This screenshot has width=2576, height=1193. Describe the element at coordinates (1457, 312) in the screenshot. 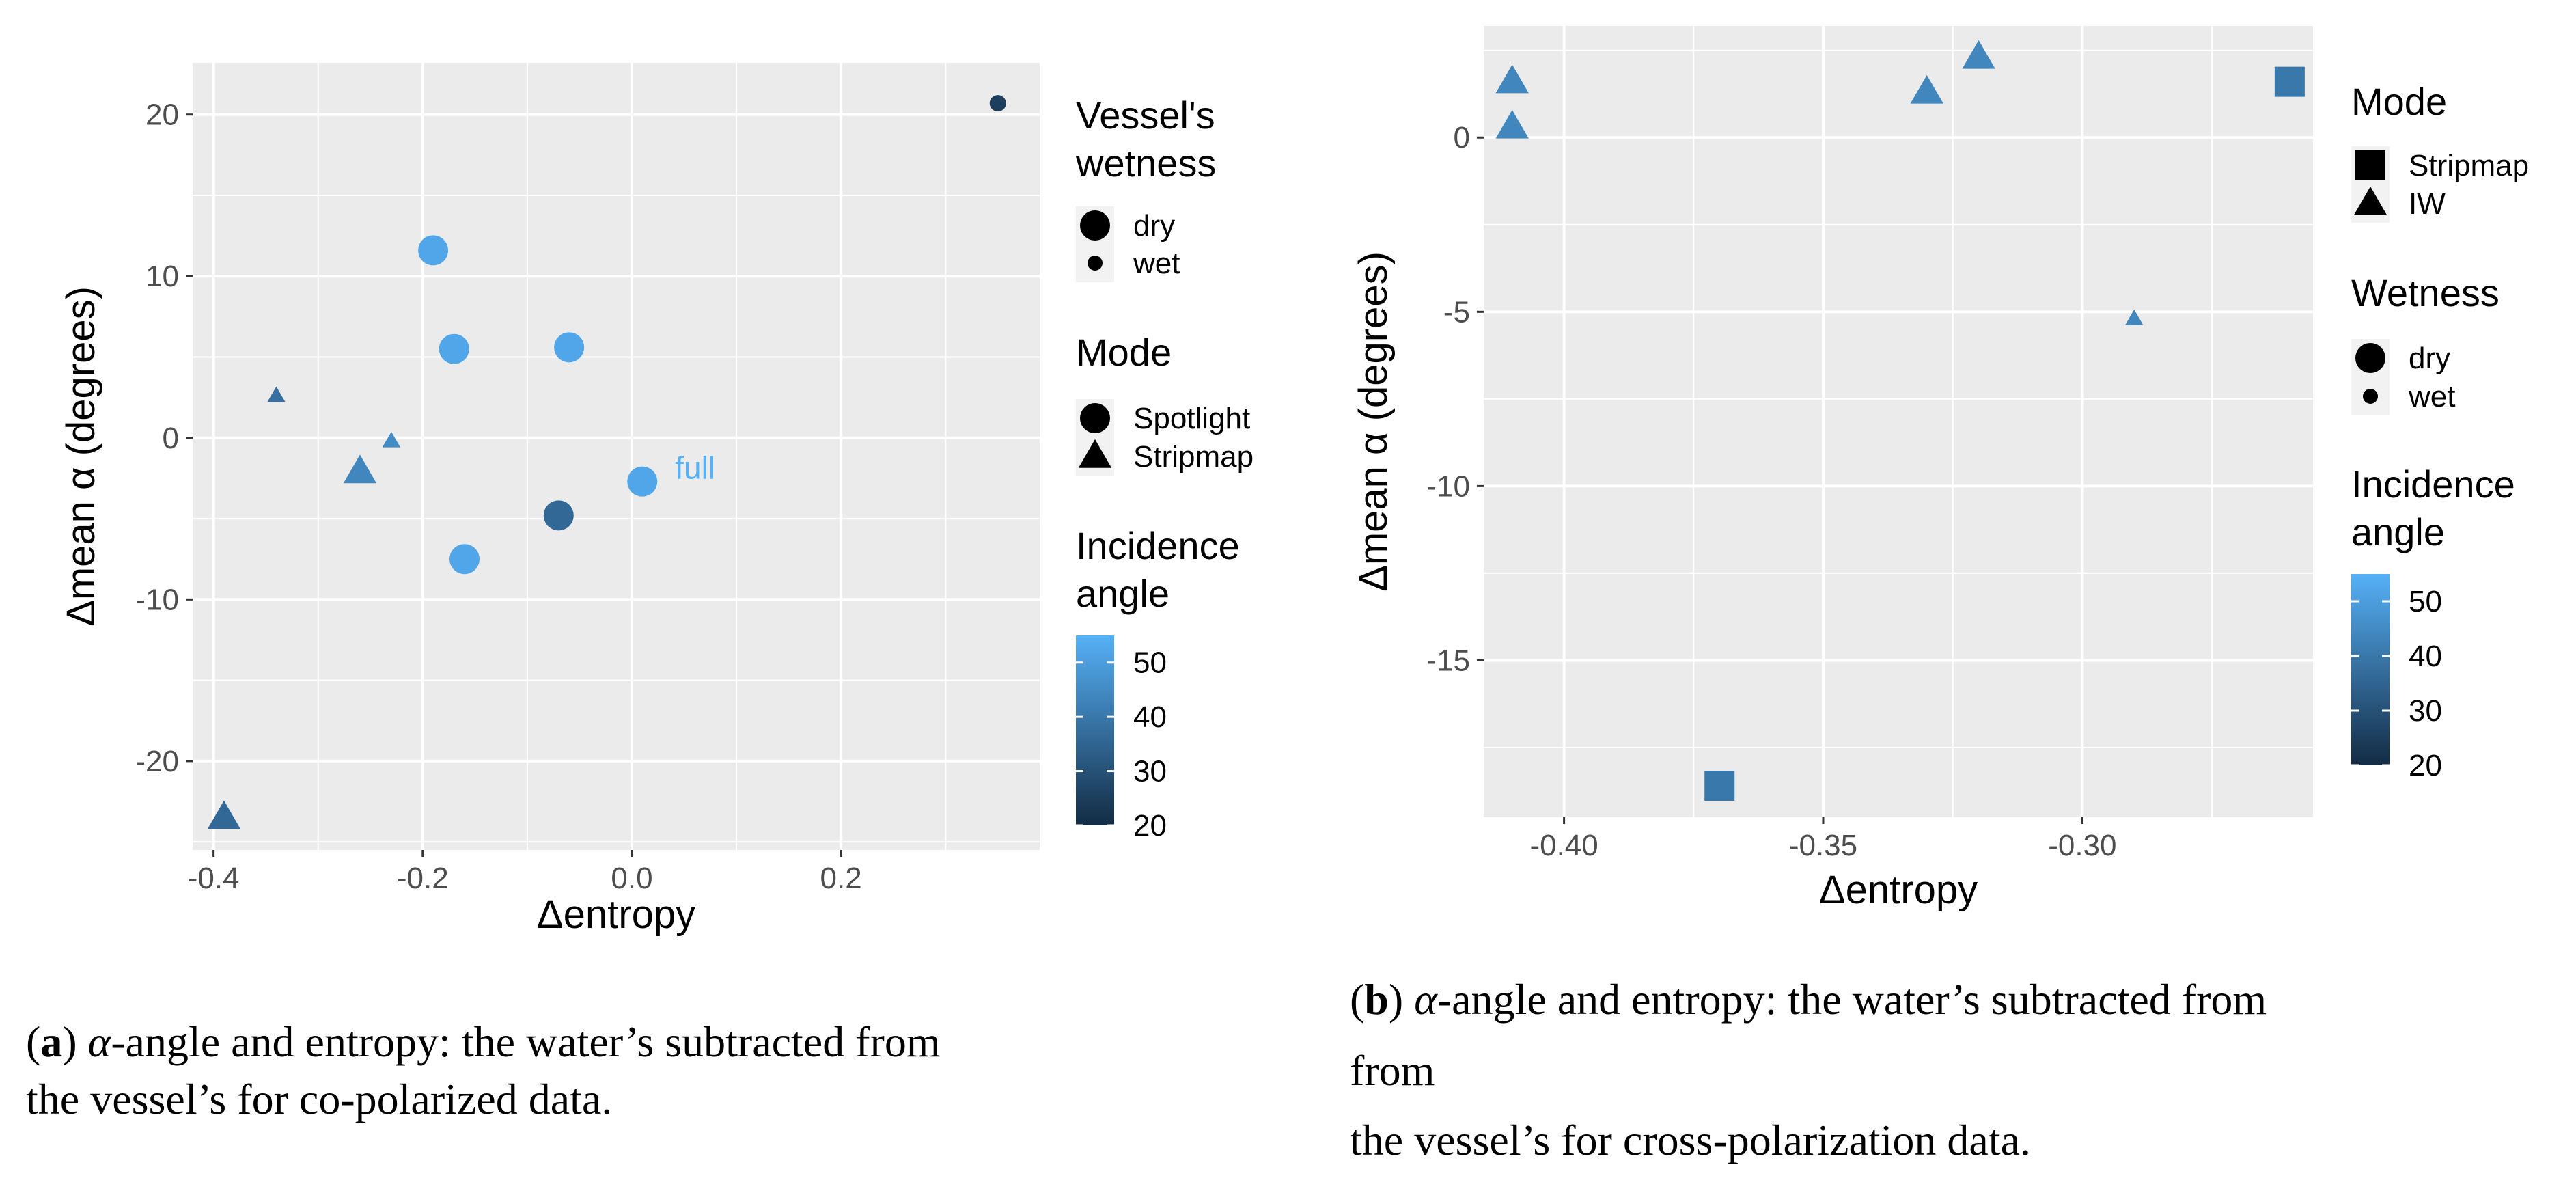

I see `y-tick-label: -5` at that location.